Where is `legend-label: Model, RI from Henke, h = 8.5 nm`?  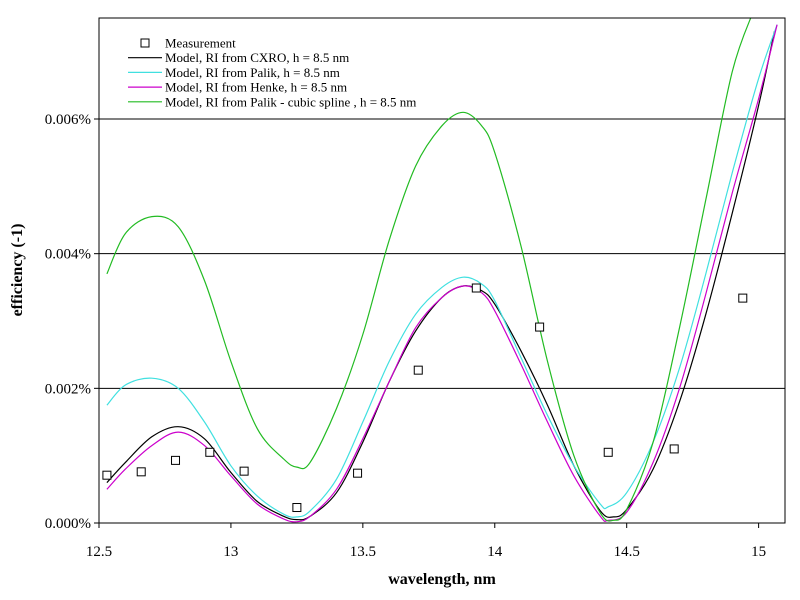
legend-label: Model, RI from Henke, h = 8.5 nm is located at coordinates (256, 87).